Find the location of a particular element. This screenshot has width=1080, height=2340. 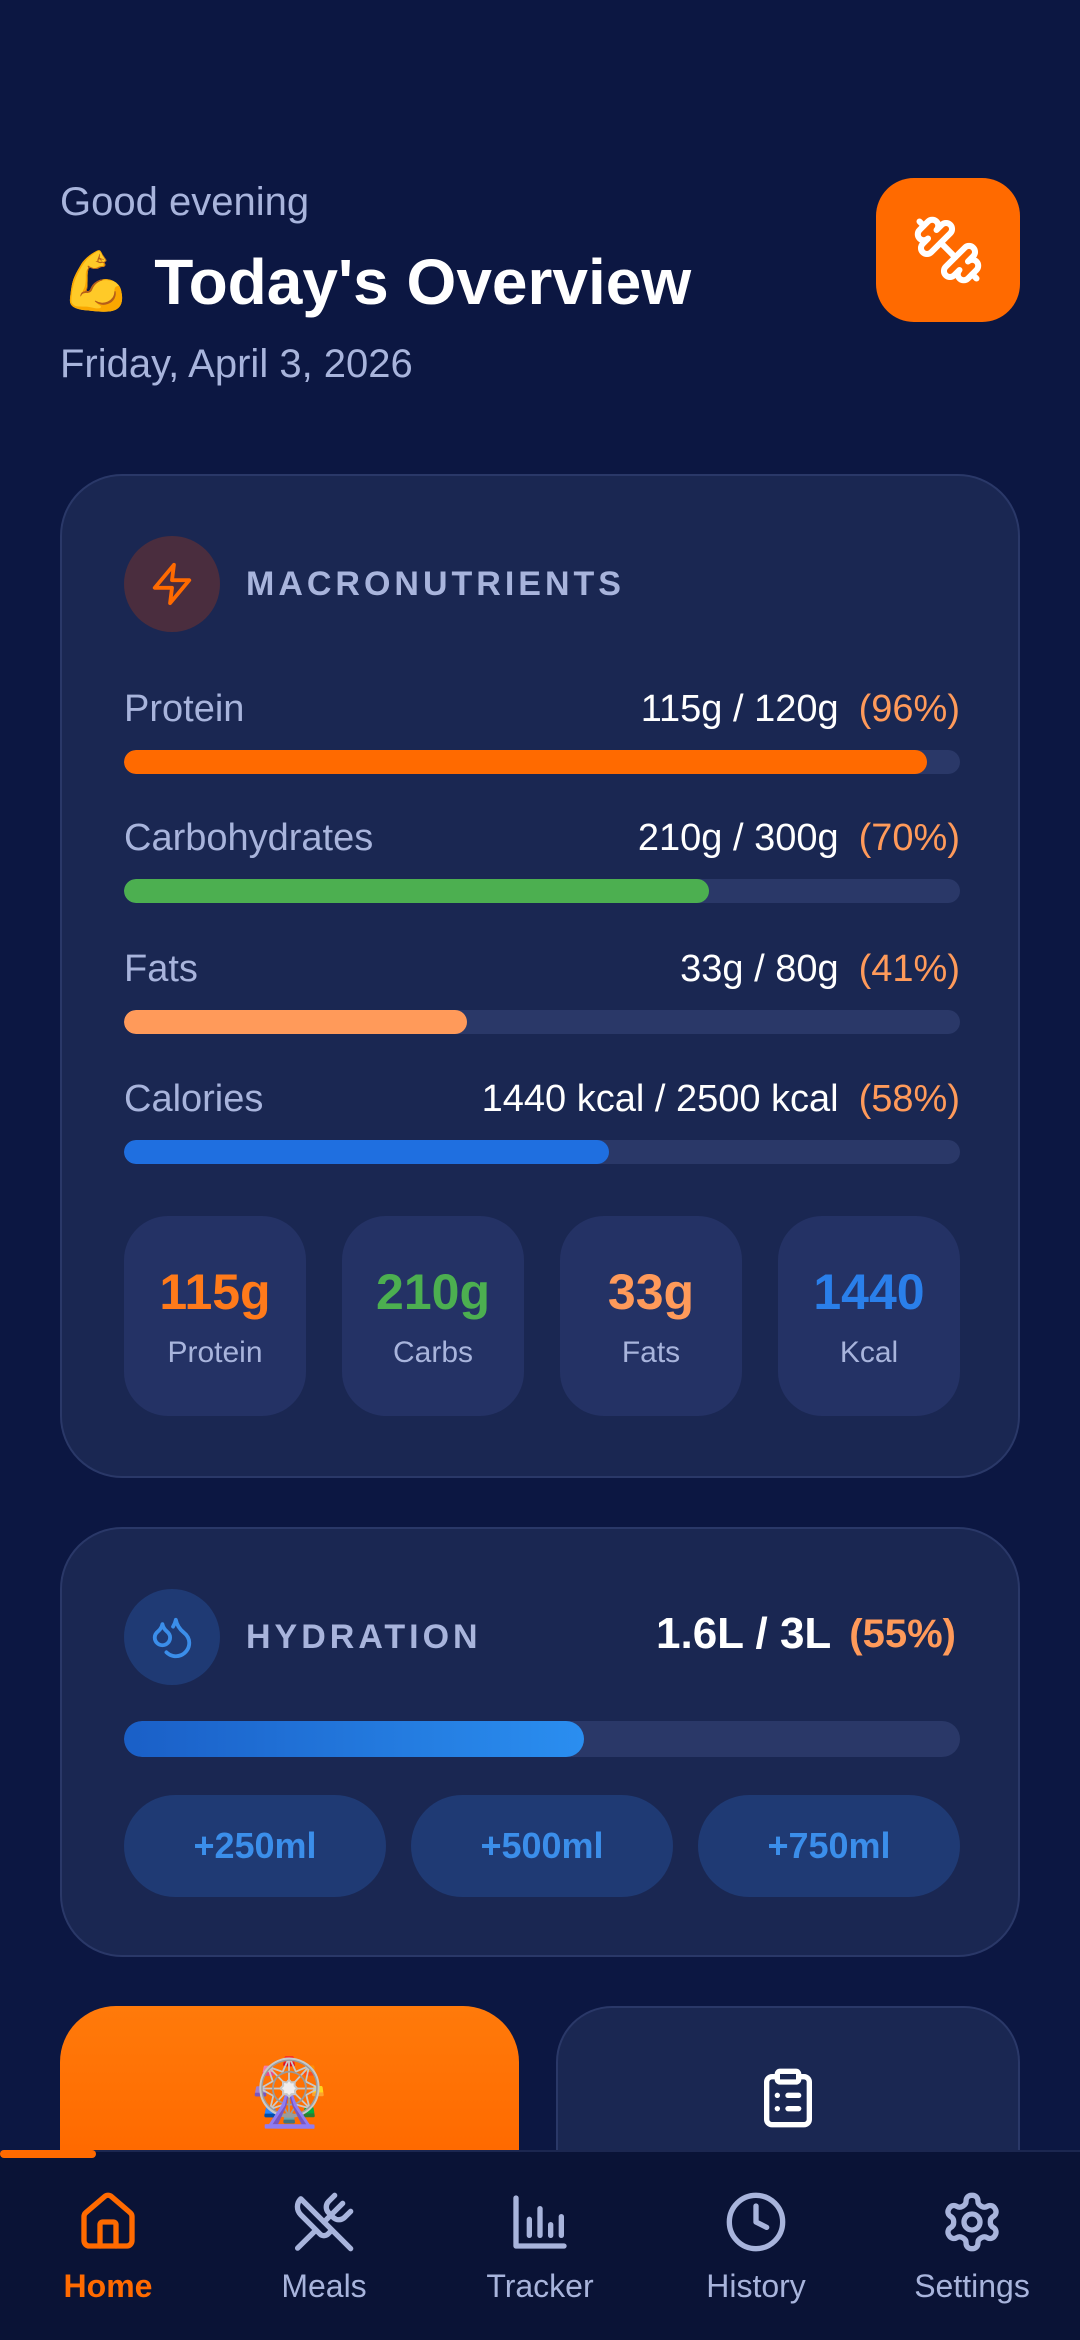

workout-button is located at coordinates (948, 250).